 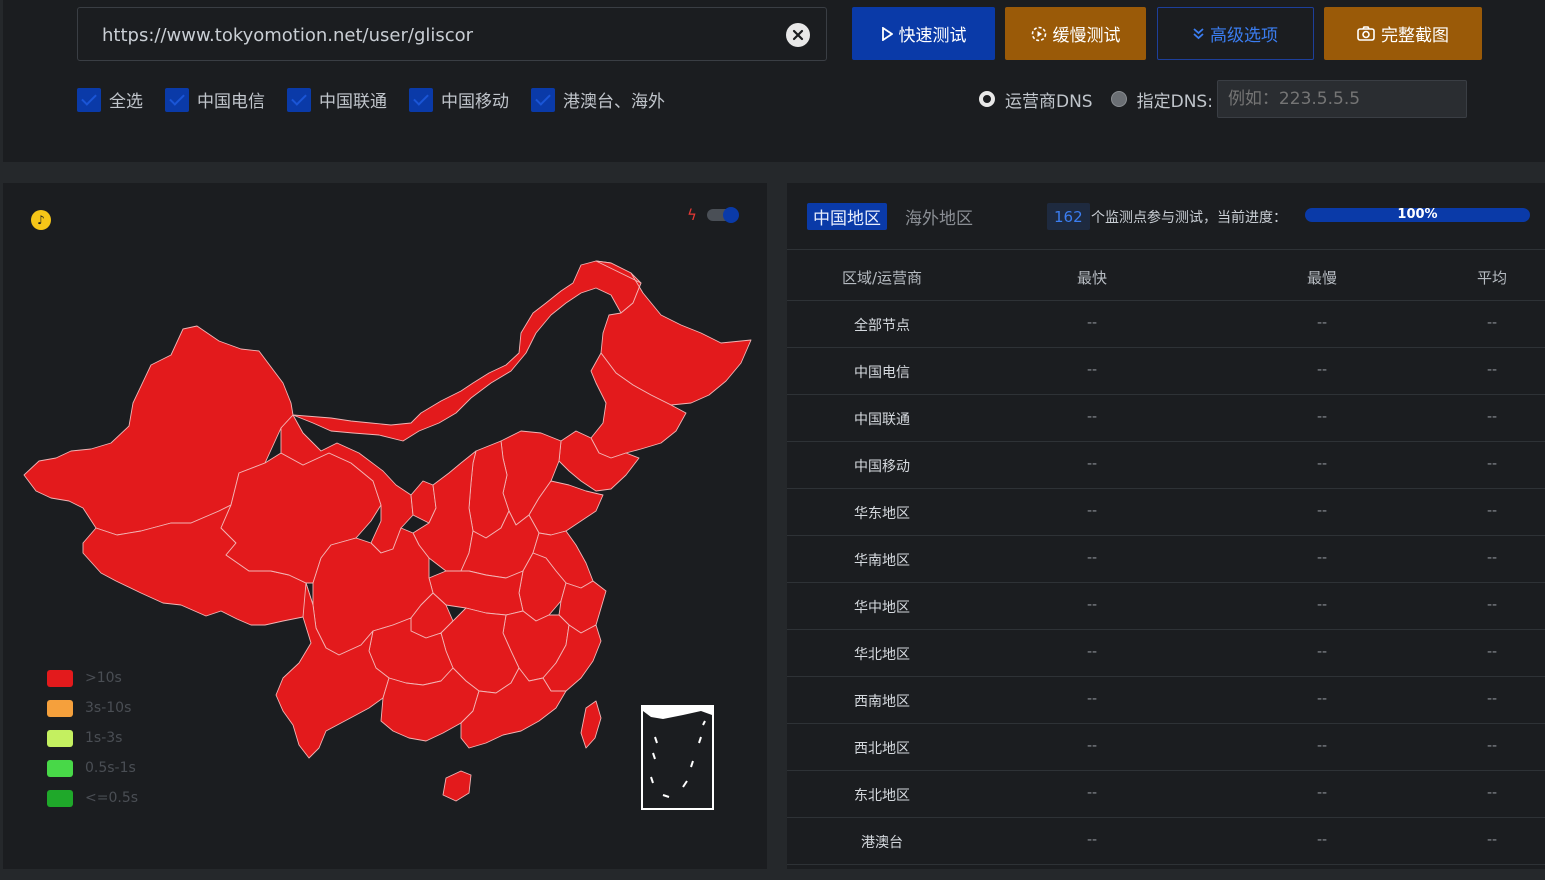 I want to click on screenshot-label: 完整截图, so click(x=1415, y=36).